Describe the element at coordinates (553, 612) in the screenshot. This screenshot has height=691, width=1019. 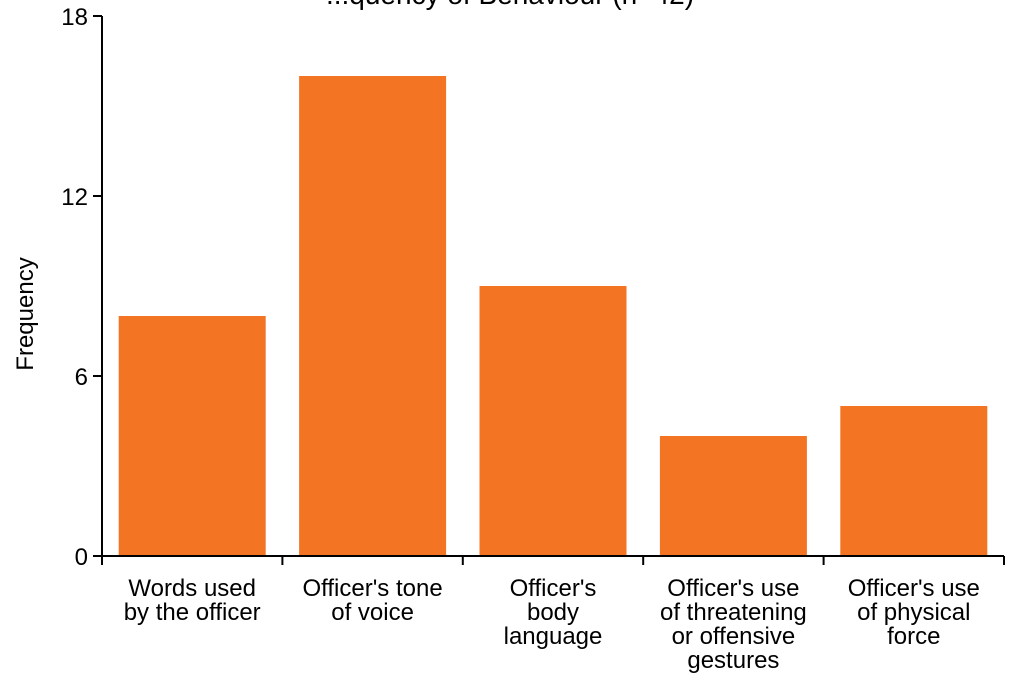
I see `x-category-label: Officer's body language` at that location.